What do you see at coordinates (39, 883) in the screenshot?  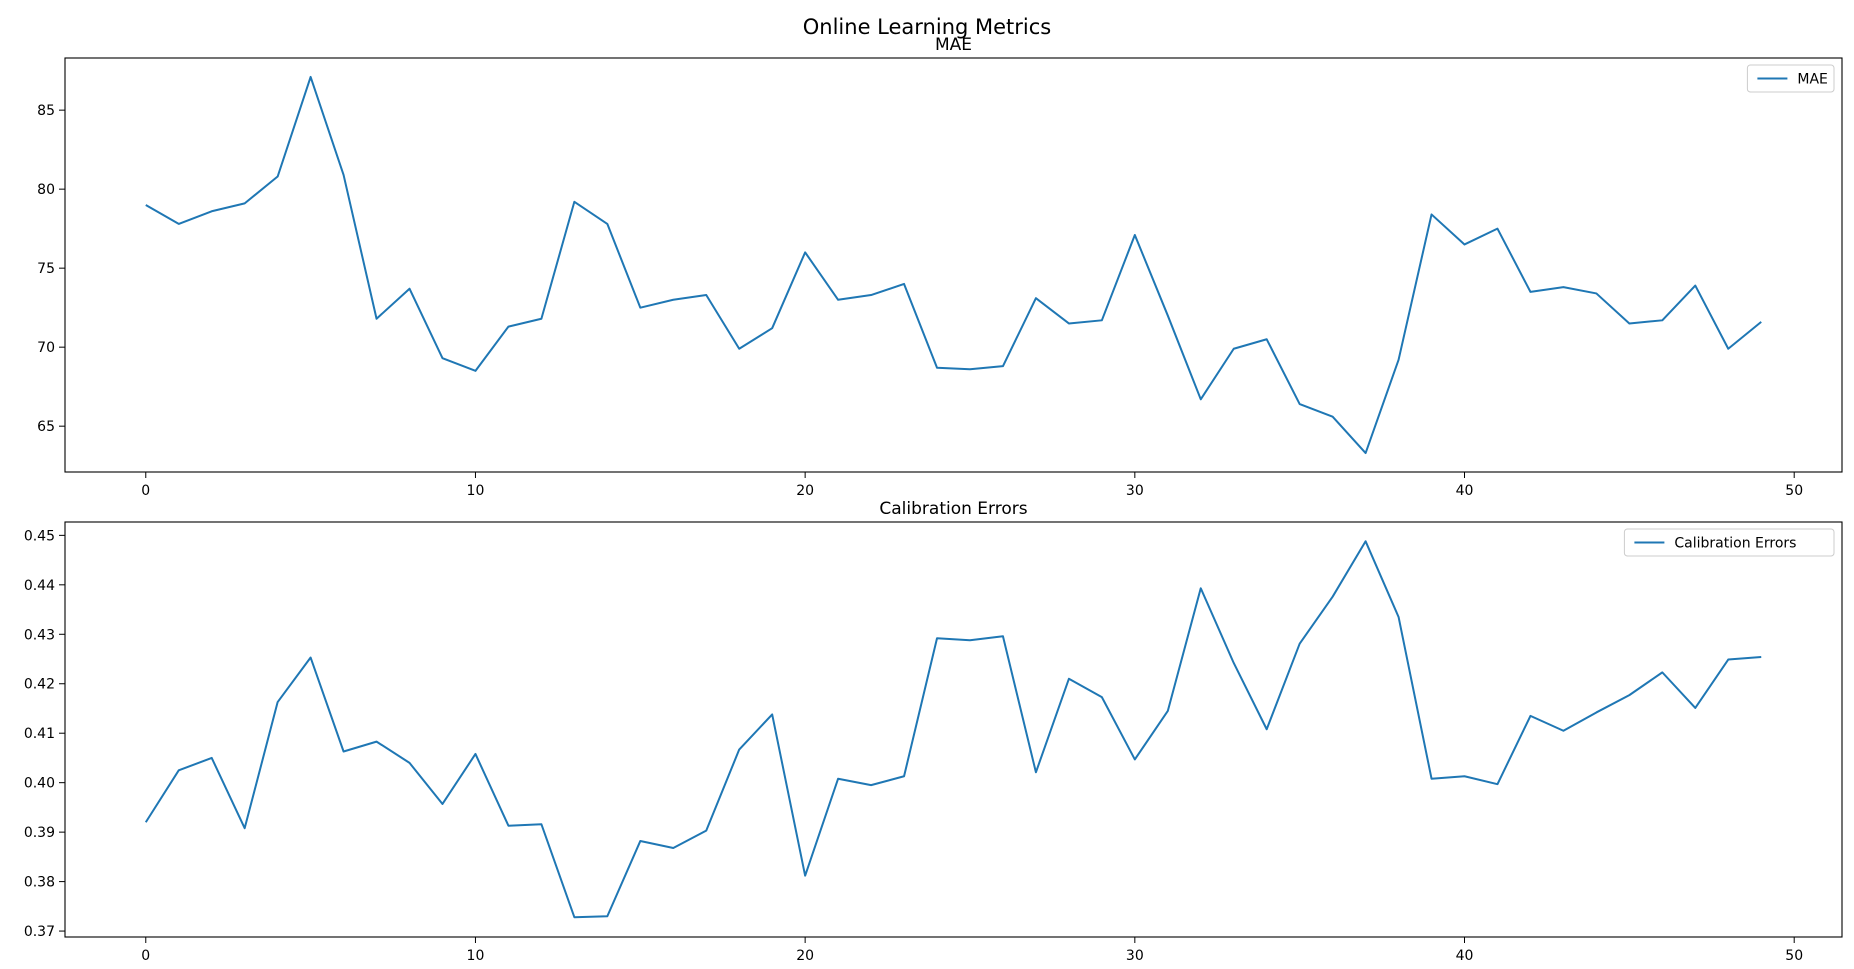 I see `y-tick-label: 0.38` at bounding box center [39, 883].